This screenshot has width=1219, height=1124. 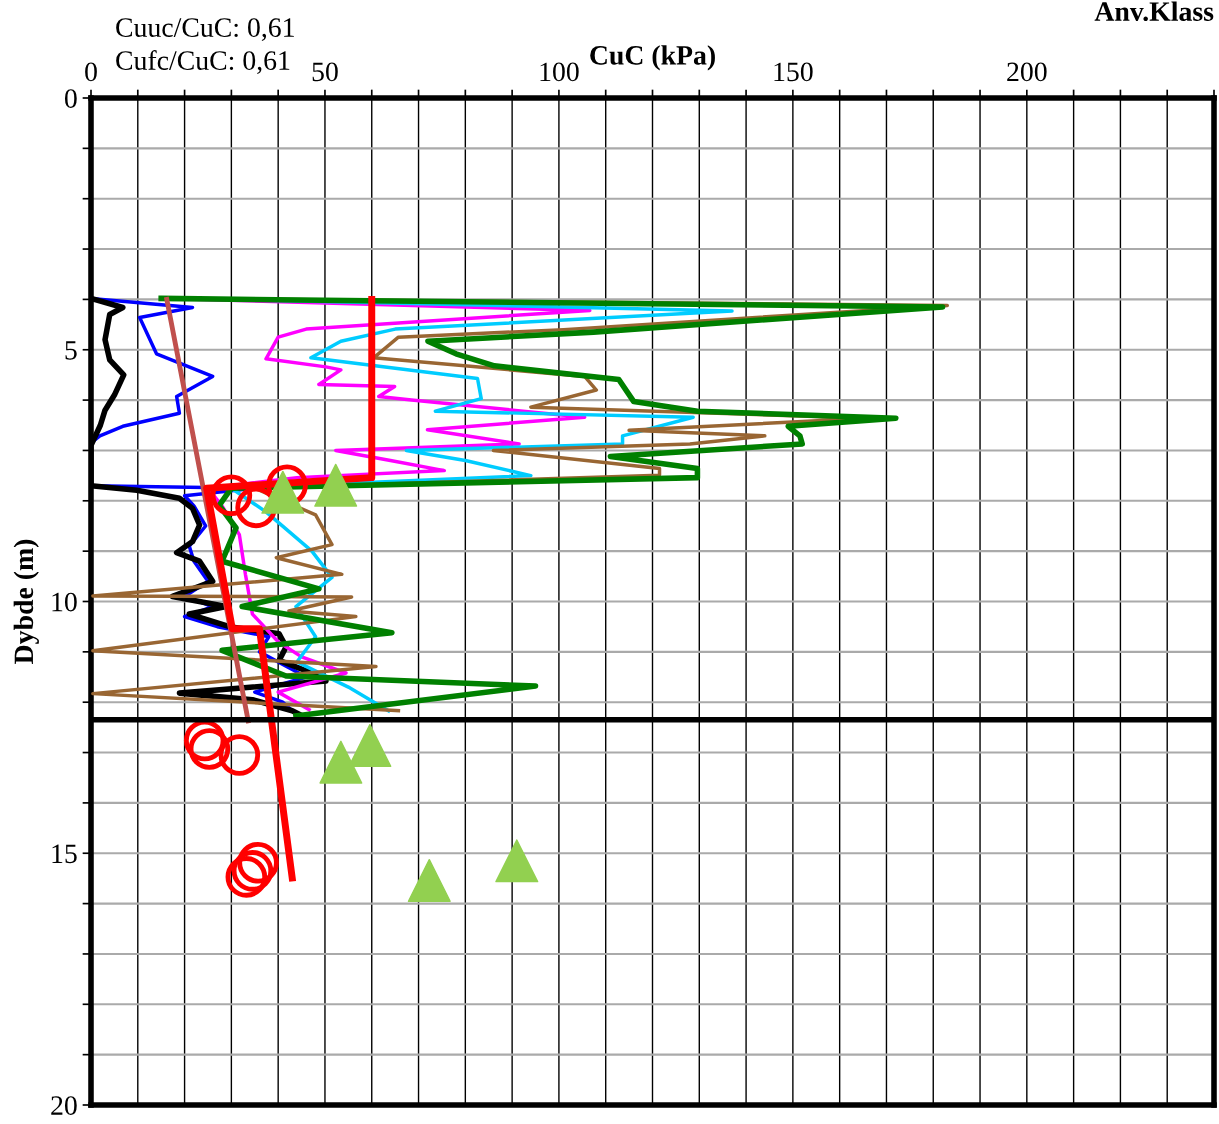 I want to click on y-tick-label: 10, so click(x=64, y=602).